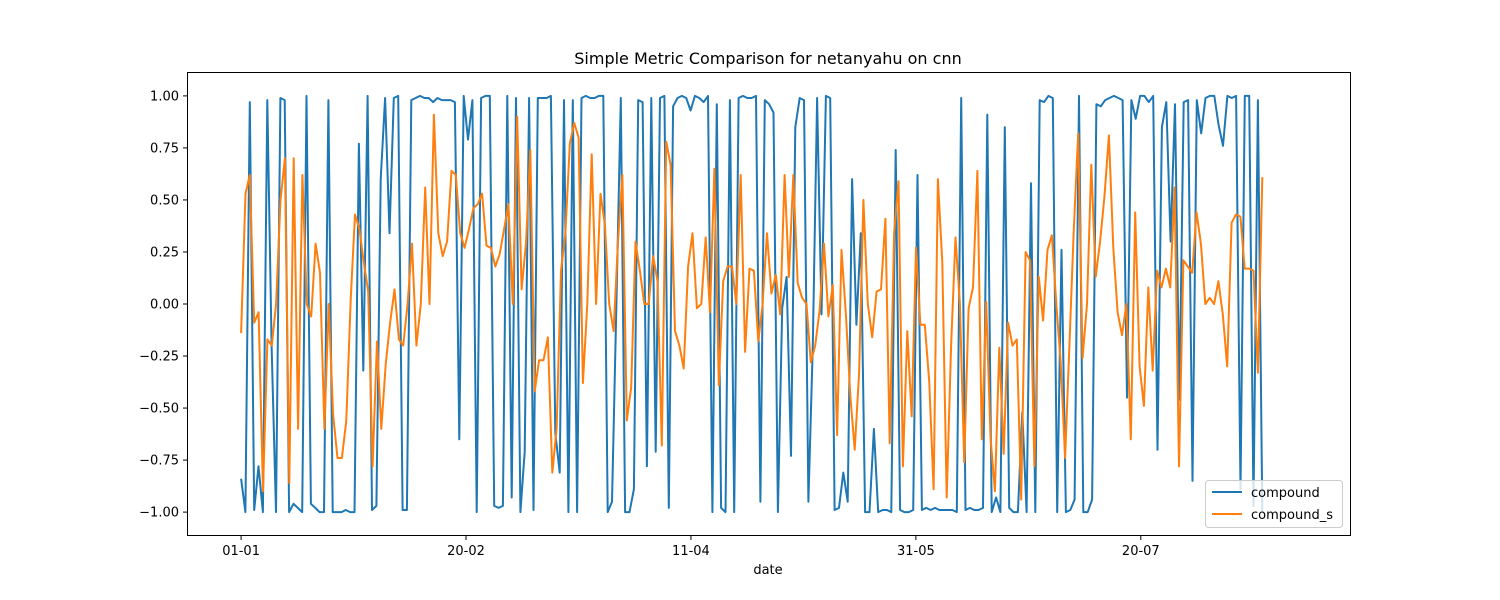 This screenshot has height=600, width=1500. Describe the element at coordinates (159, 409) in the screenshot. I see `y-tick-label: −0.50` at that location.